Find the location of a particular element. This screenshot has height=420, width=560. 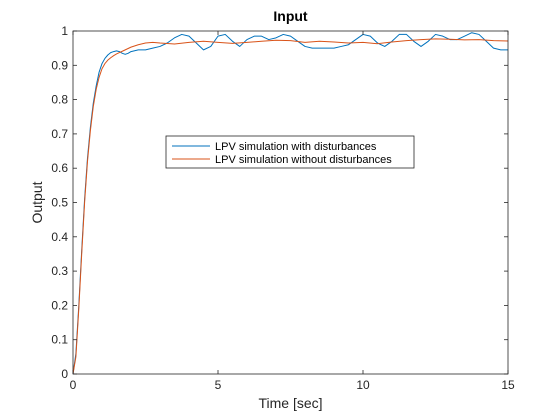

y-tick-label: 0.9 is located at coordinates (59, 65).